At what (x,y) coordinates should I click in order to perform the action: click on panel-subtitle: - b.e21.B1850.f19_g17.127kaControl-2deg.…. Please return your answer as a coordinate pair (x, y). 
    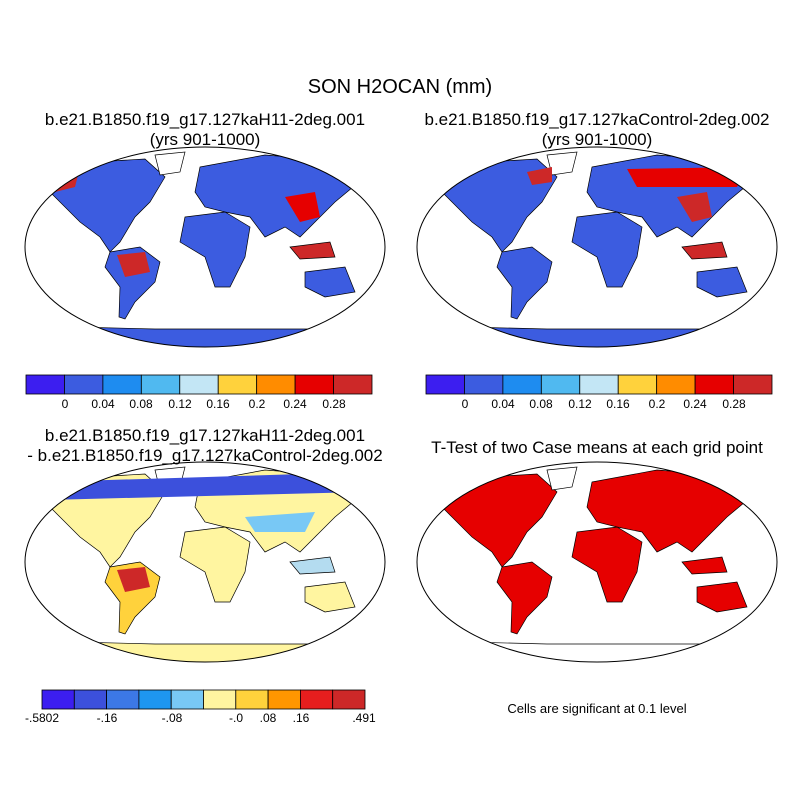
    Looking at the image, I should click on (204, 455).